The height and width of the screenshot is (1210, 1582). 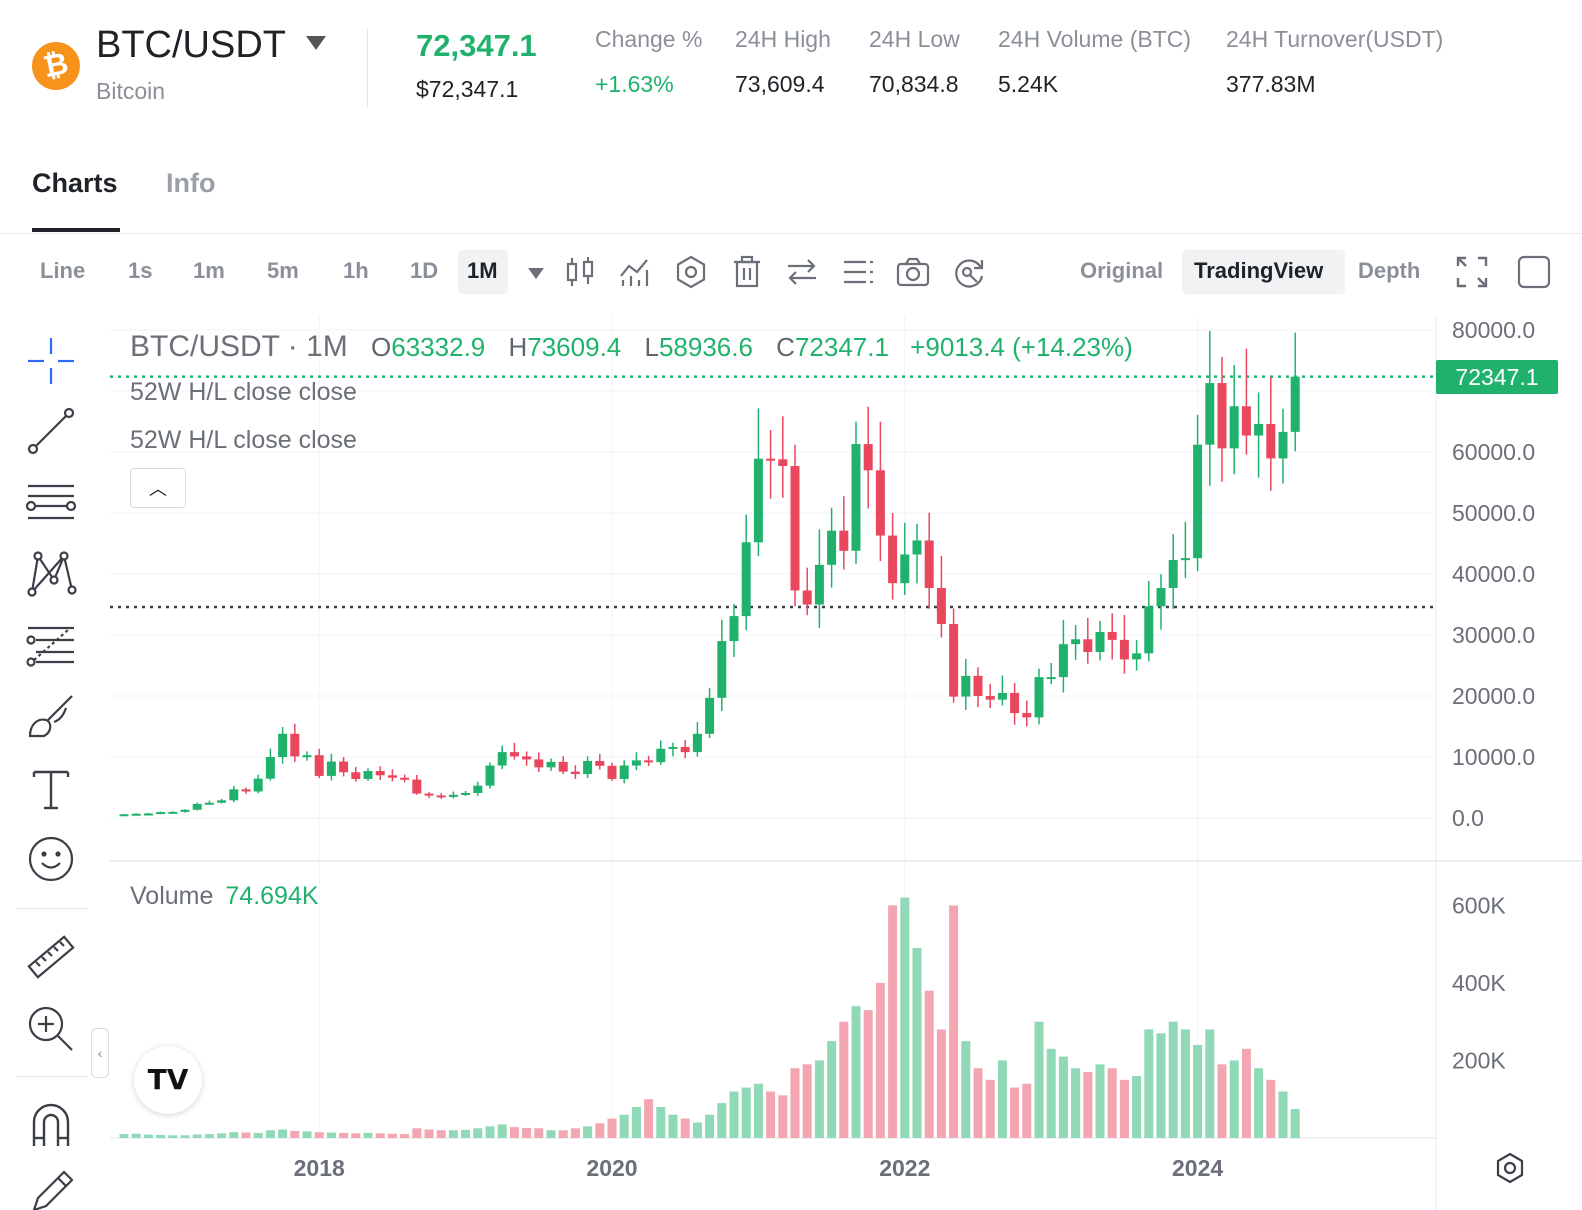 What do you see at coordinates (580, 272) in the screenshot?
I see `candle-type-icon` at bounding box center [580, 272].